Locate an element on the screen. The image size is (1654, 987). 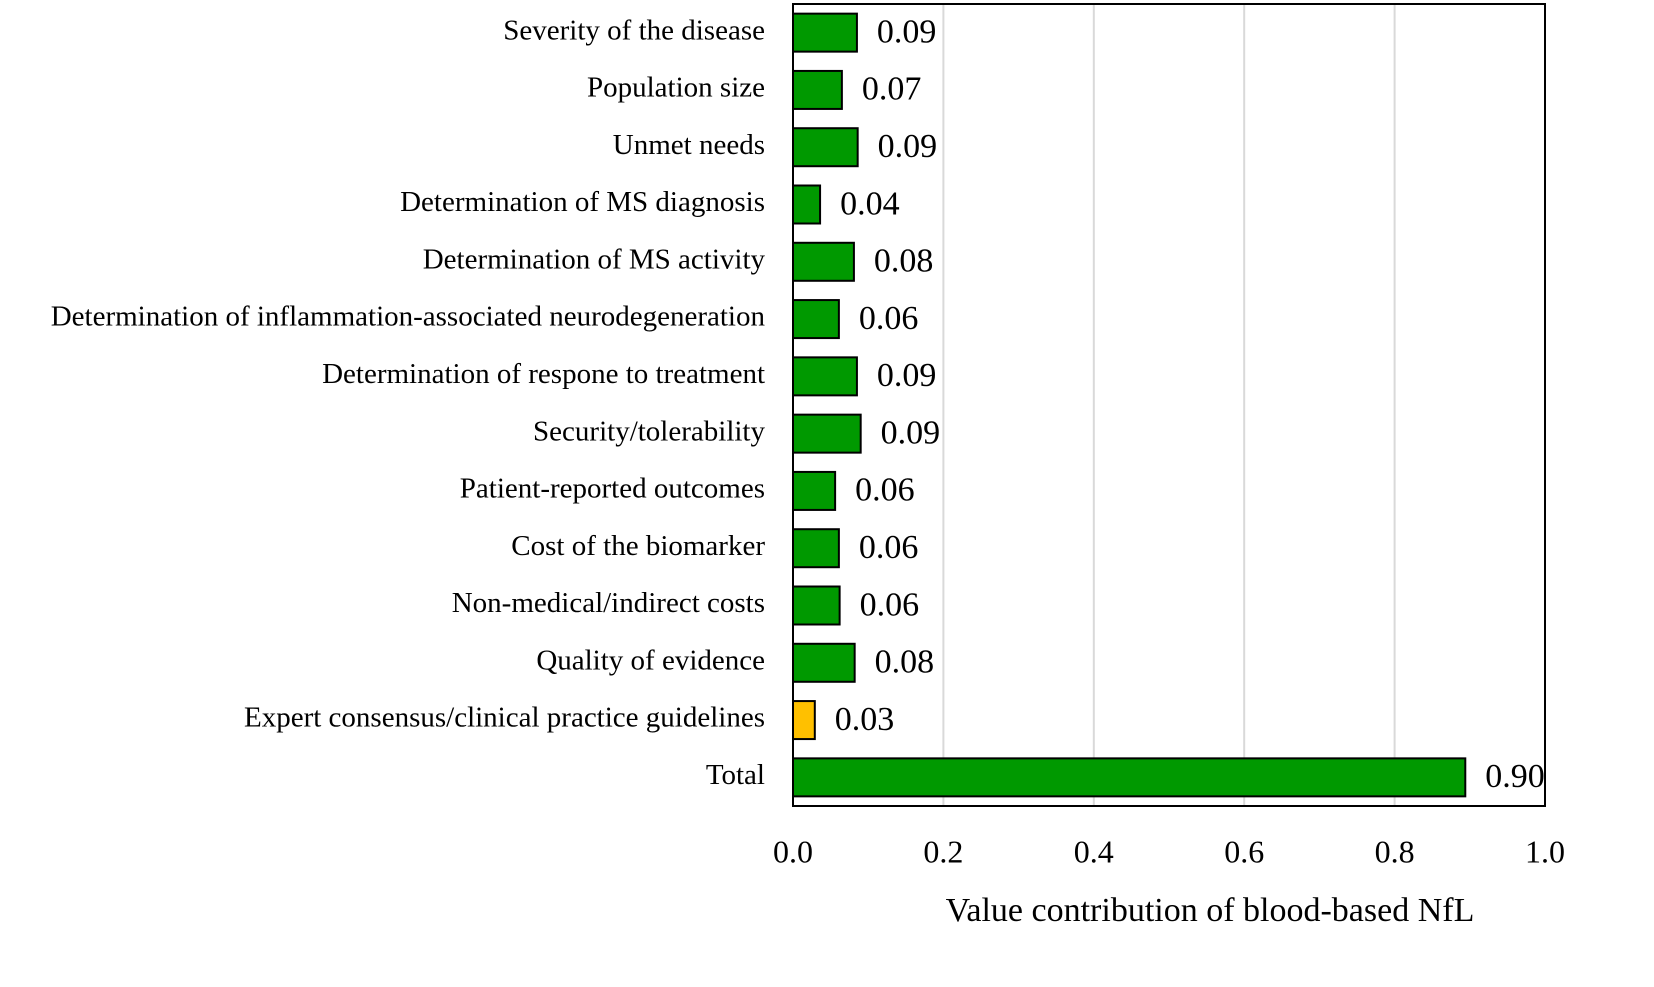
x-tick-label: 1.0 is located at coordinates (1545, 851).